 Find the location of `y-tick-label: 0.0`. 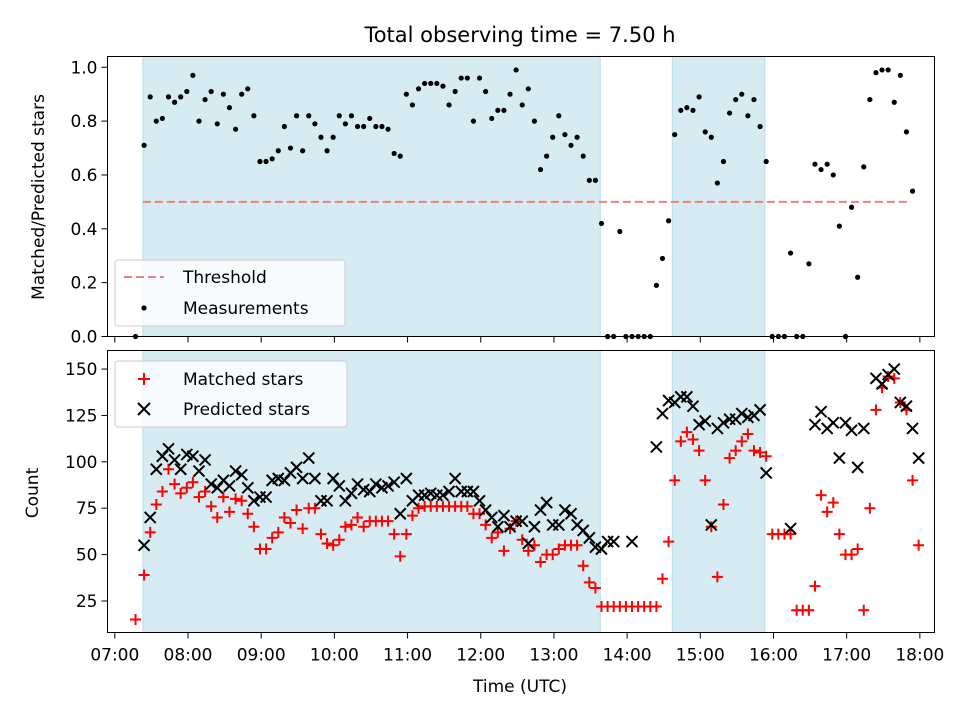

y-tick-label: 0.0 is located at coordinates (83, 338).